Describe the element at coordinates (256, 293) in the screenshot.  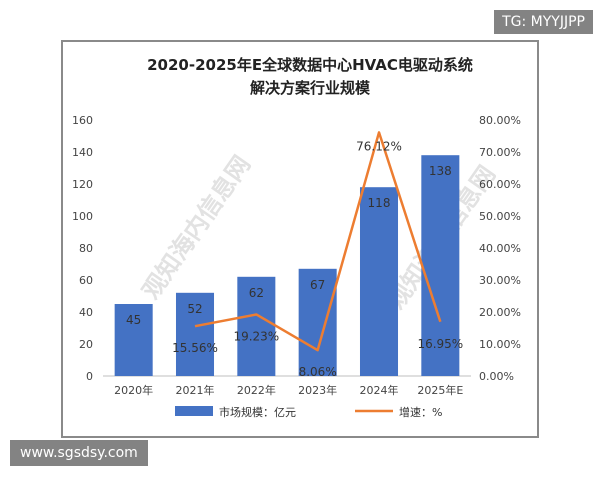
I see `bar-data-label: 62` at that location.